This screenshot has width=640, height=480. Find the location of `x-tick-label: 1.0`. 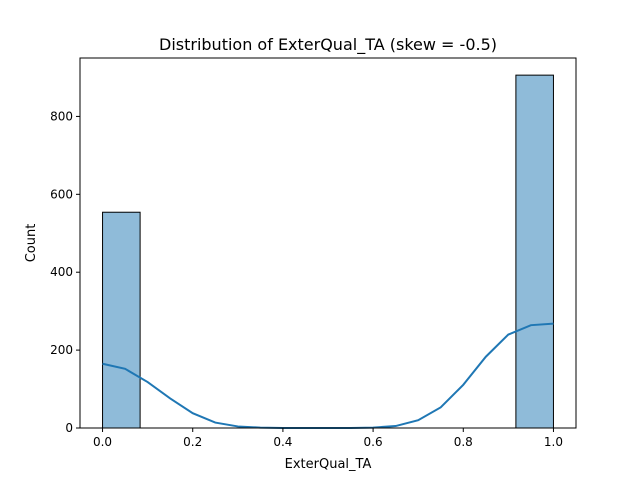

x-tick-label: 1.0 is located at coordinates (553, 442).